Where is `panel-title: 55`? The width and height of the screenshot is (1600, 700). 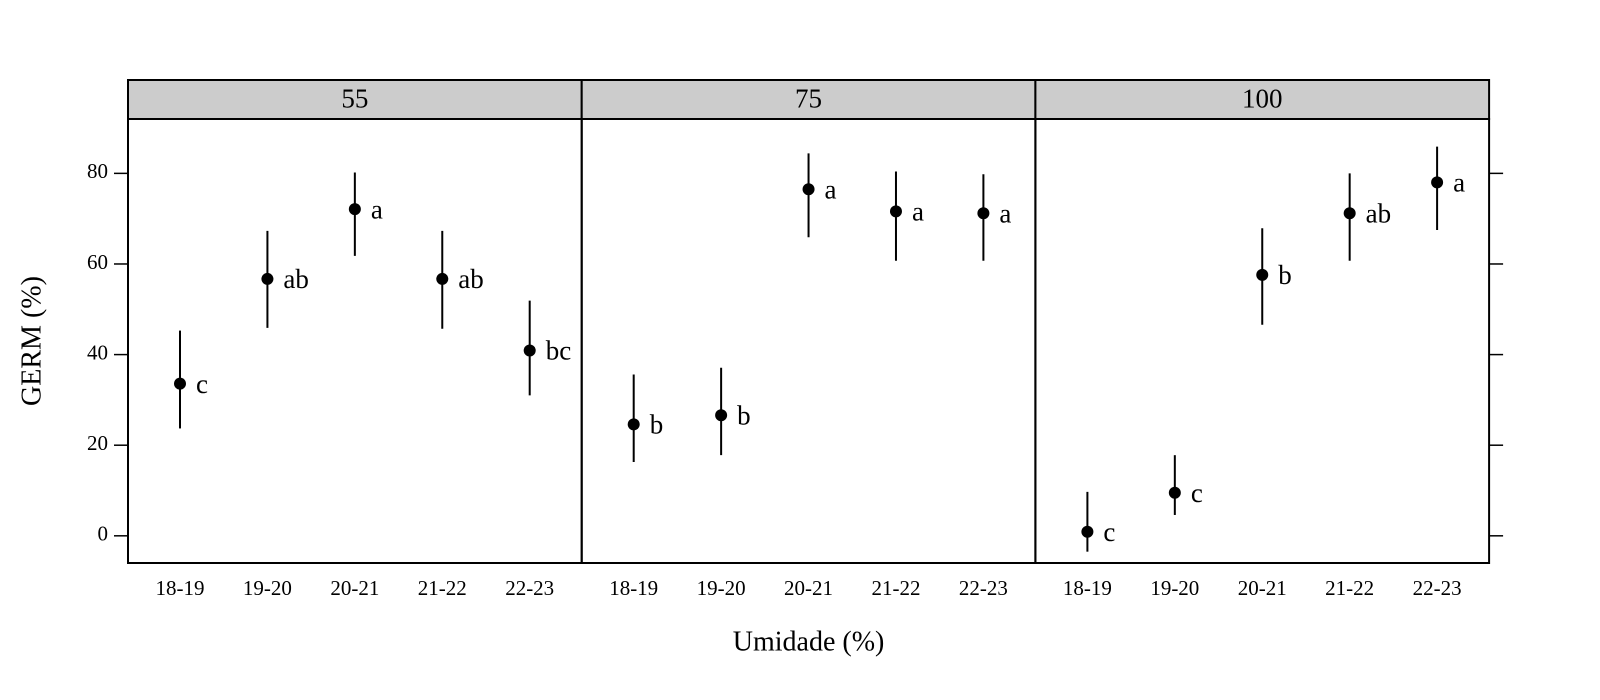 panel-title: 55 is located at coordinates (354, 99).